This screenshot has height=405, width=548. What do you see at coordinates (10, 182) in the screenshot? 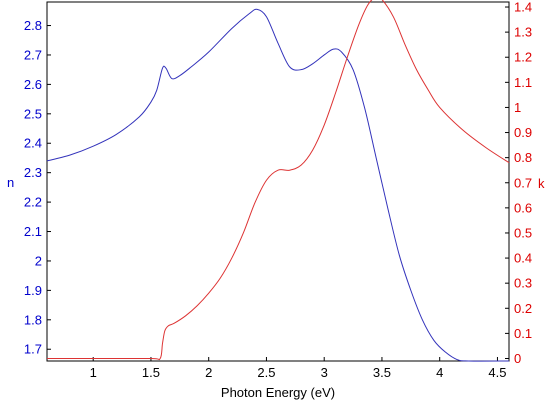
I see `left-y-axis-label: n` at bounding box center [10, 182].